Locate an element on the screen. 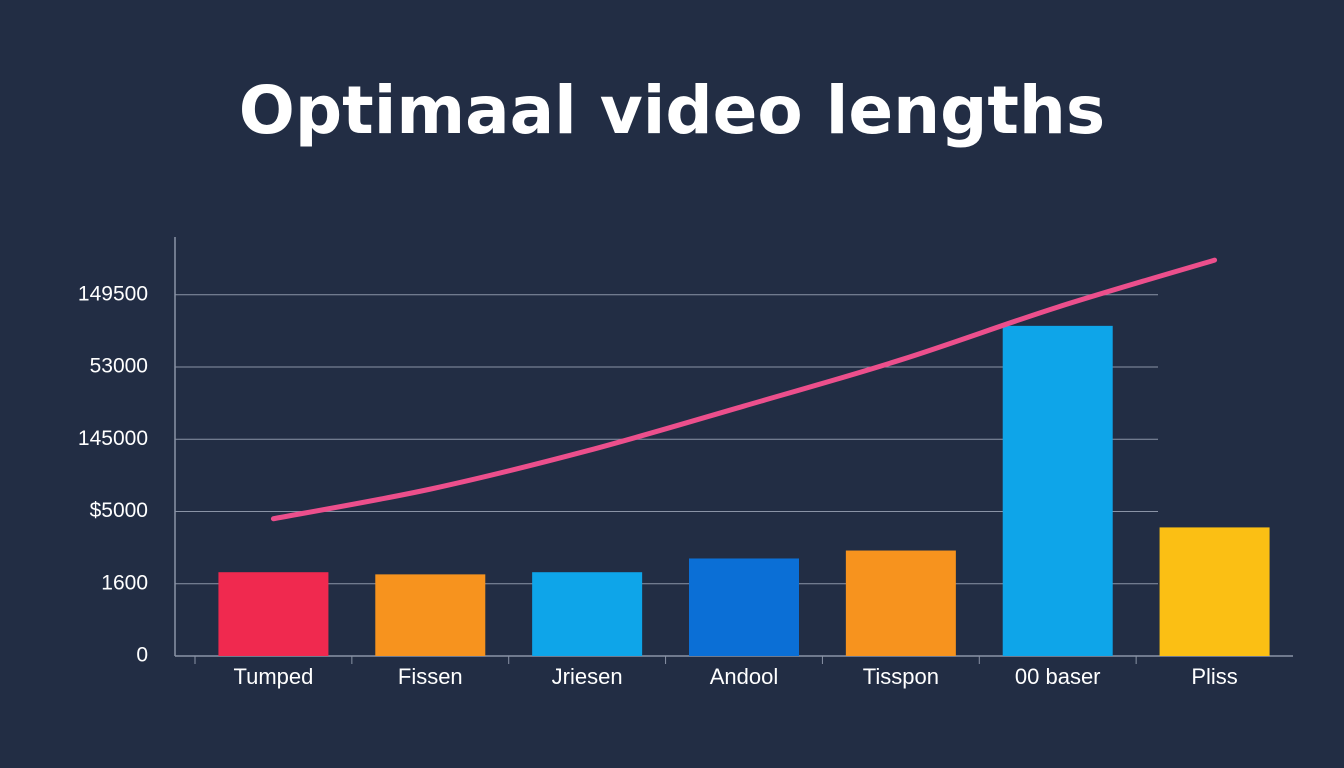  y-tick-label: 53000 is located at coordinates (119, 366).